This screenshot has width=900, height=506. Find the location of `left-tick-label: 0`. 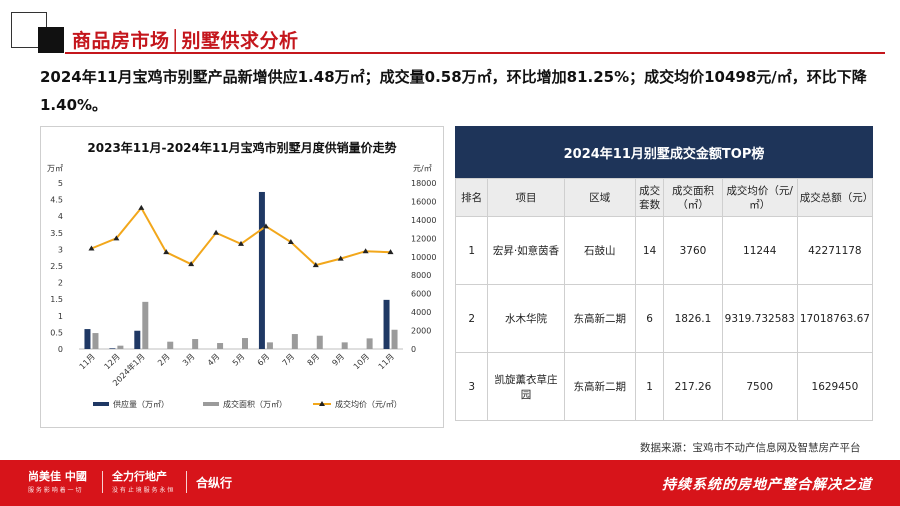

left-tick-label: 0 is located at coordinates (60, 349).